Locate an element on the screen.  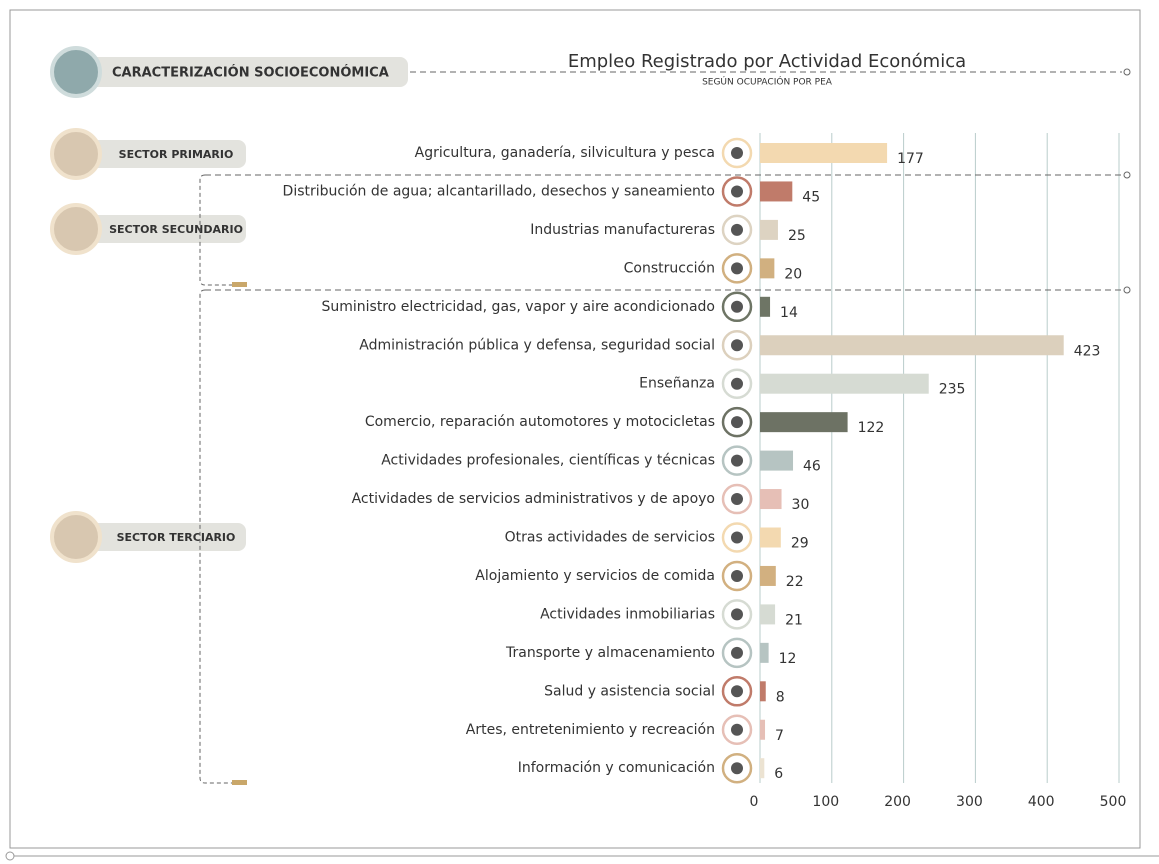
value-label: 177 is located at coordinates (910, 159).